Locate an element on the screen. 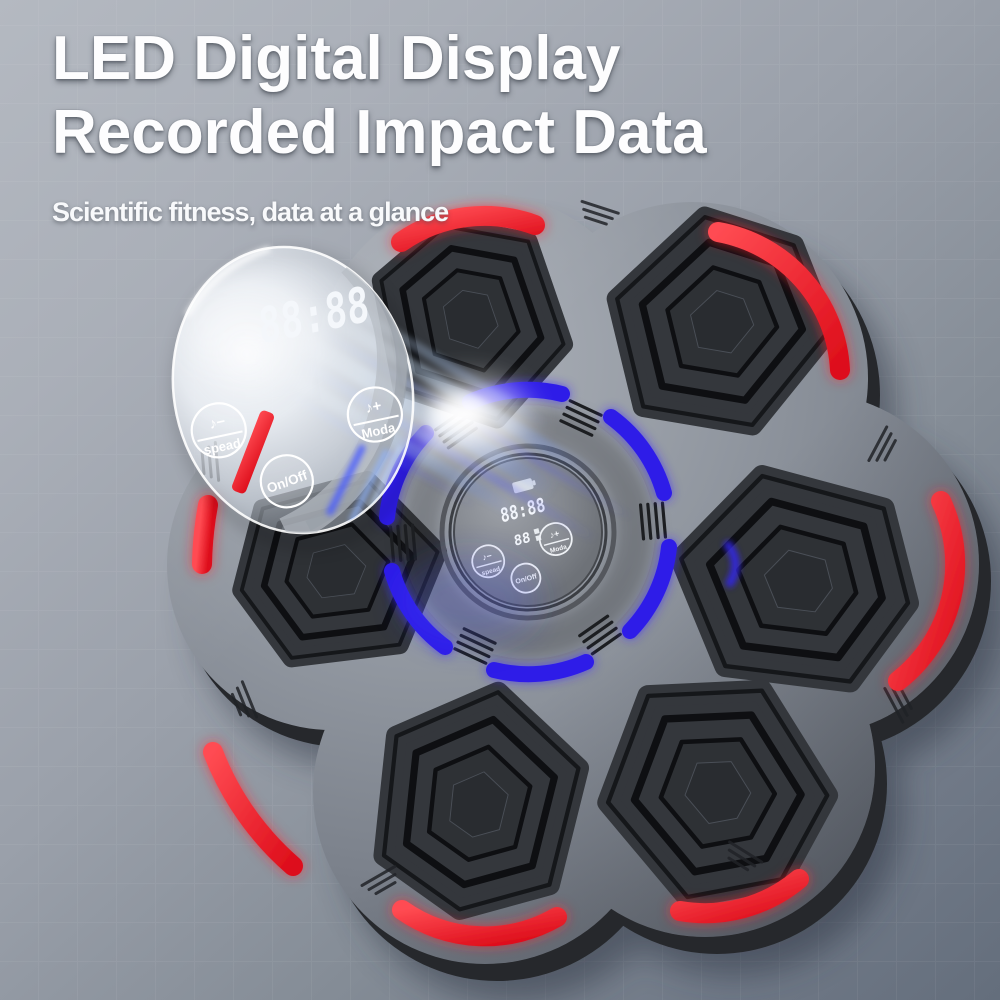  hub-recess is located at coordinates (528, 532).